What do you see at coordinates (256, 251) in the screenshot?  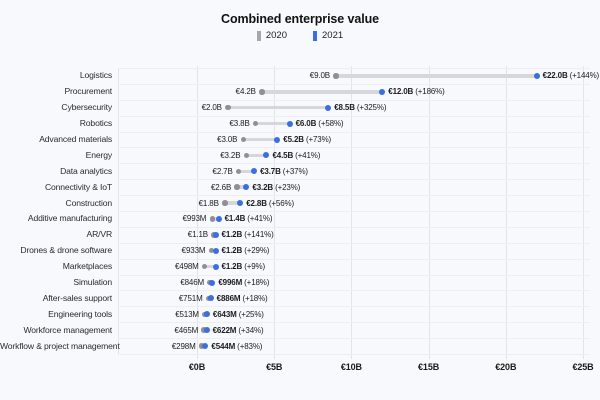 I see `value-2021-growth-pct: (+29%)` at bounding box center [256, 251].